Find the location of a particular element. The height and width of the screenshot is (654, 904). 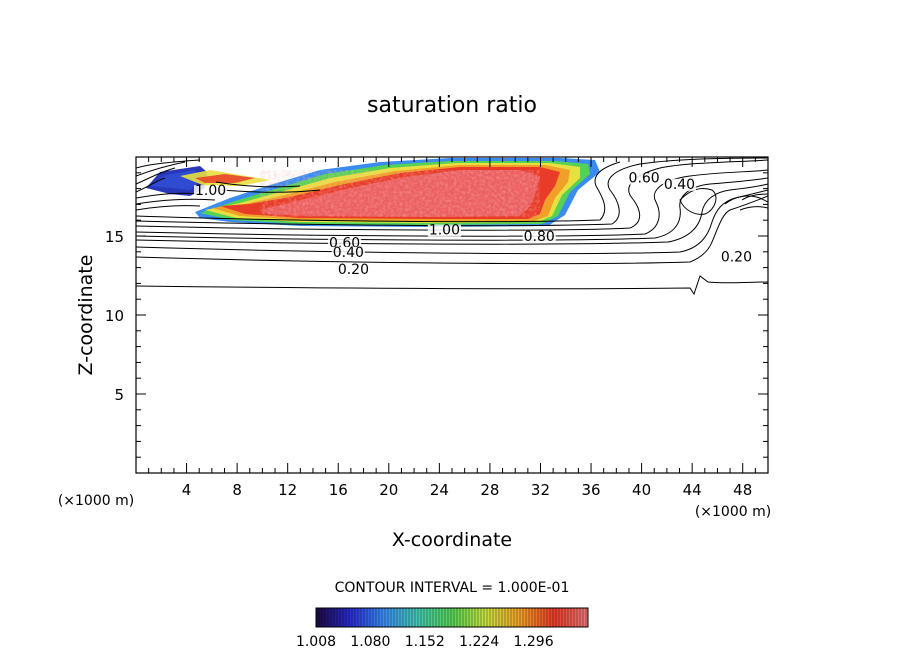

colorbar-tick-label: 1.296 is located at coordinates (534, 642).